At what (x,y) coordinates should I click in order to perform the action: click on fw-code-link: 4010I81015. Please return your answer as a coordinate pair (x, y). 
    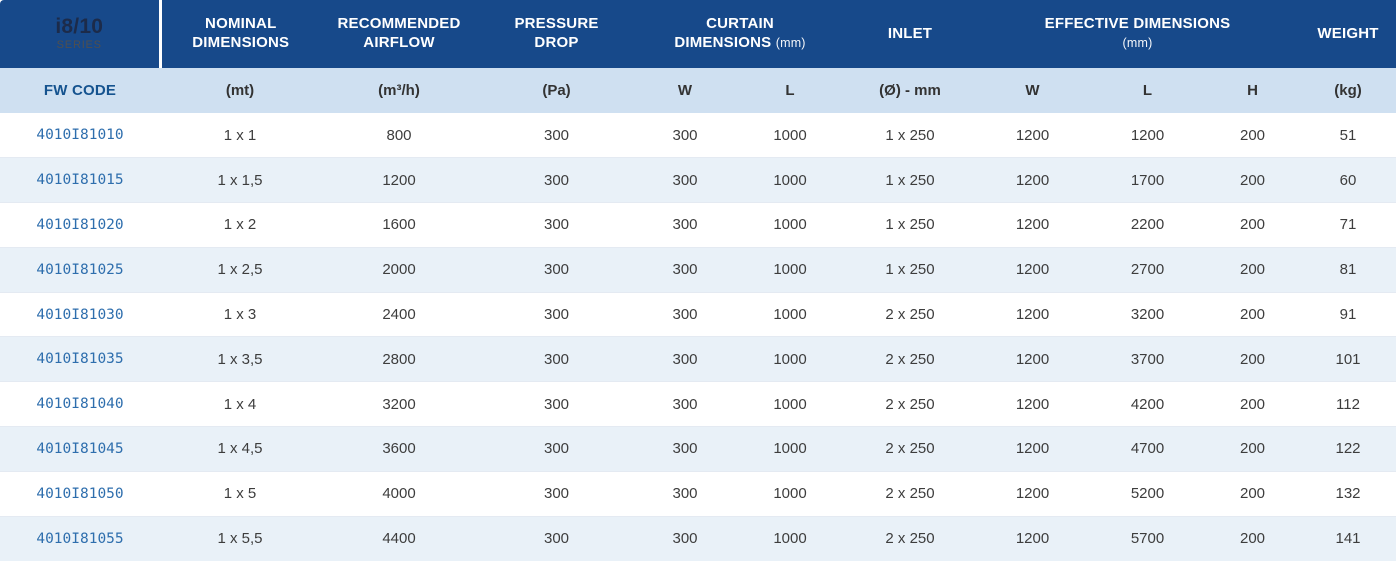
    Looking at the image, I should click on (80, 180).